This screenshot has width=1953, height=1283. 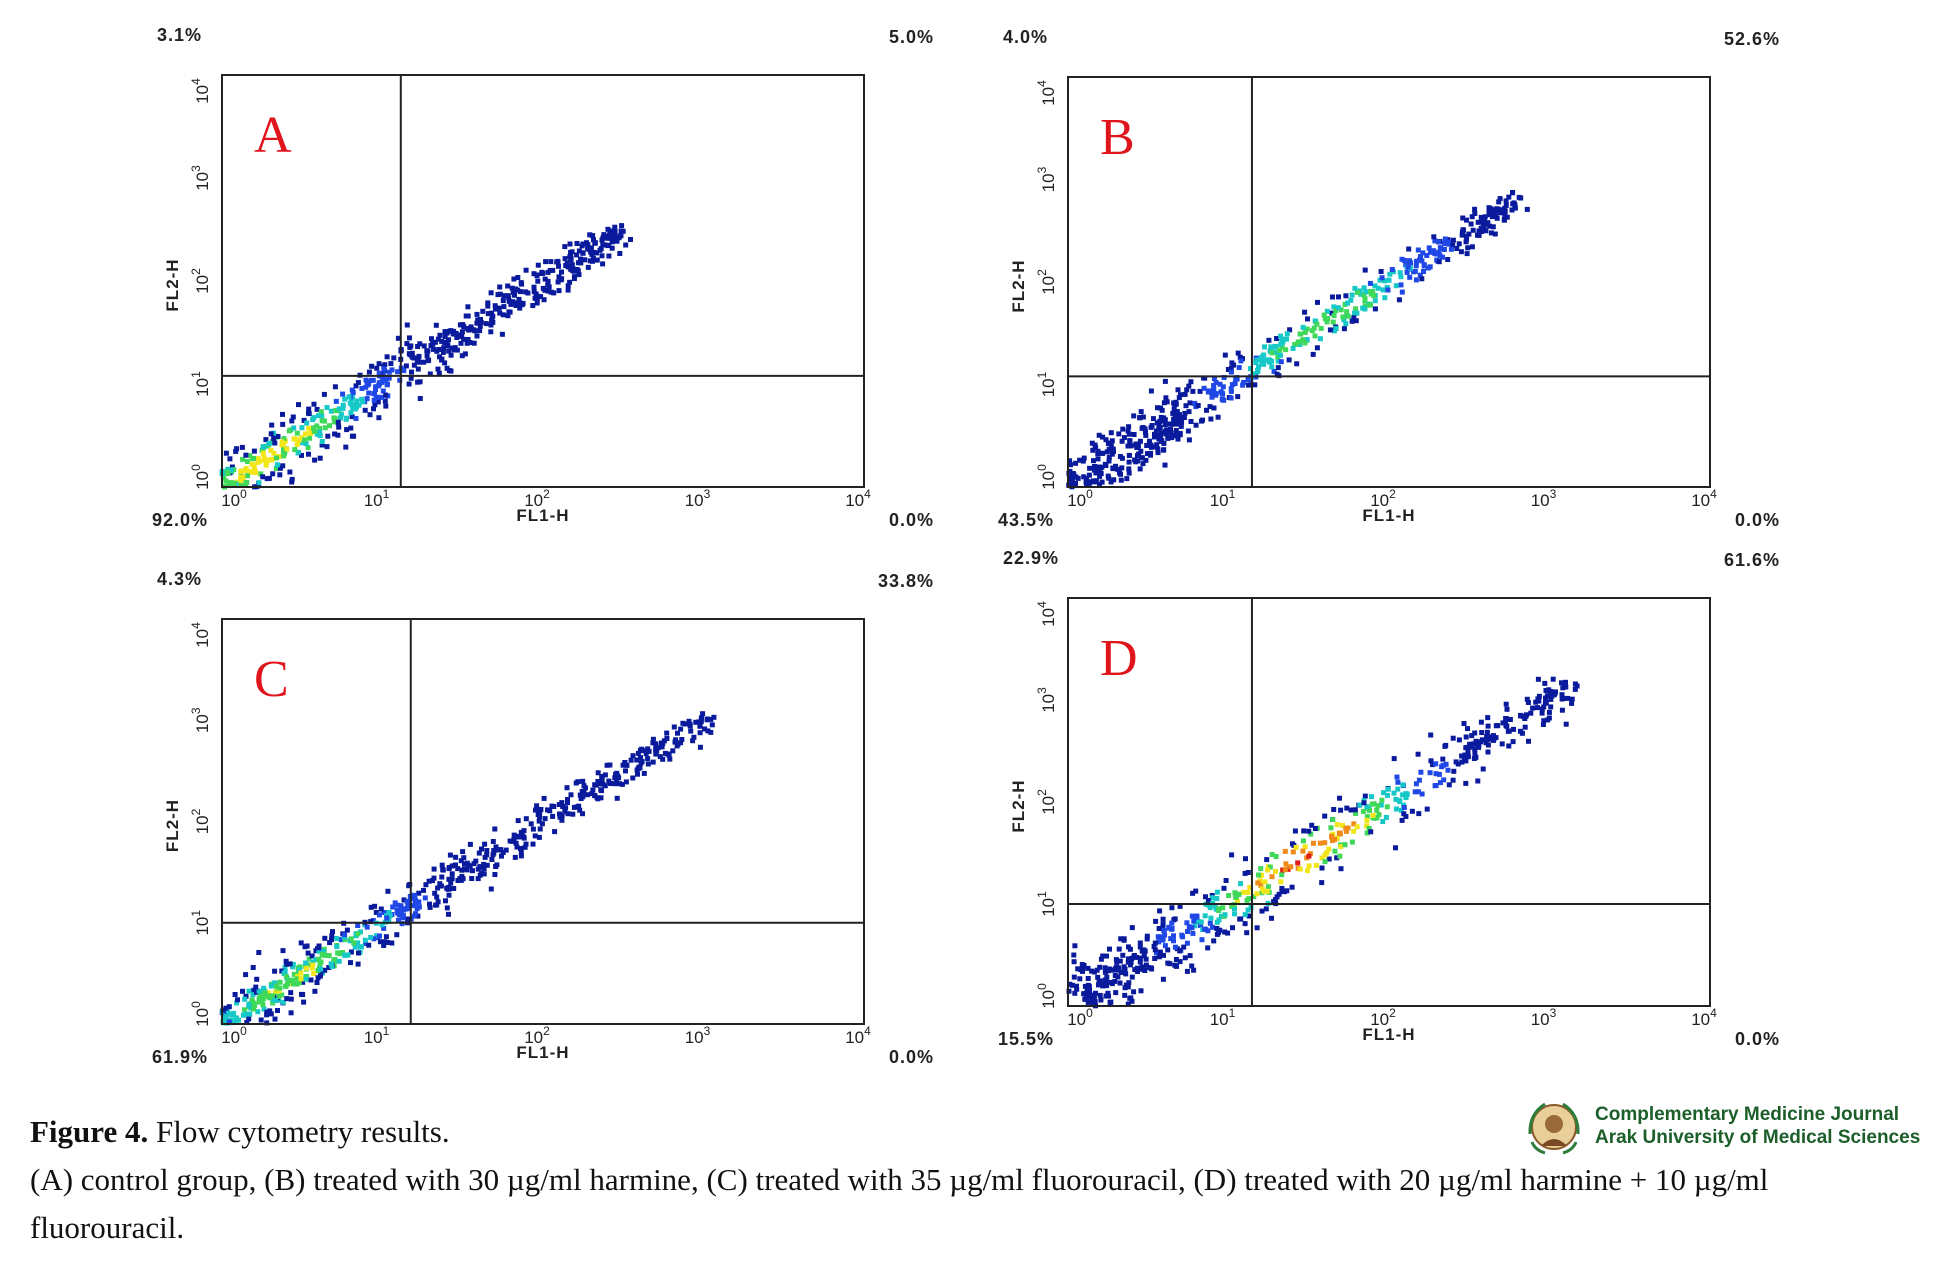 I want to click on x-tick-label: 10³, so click(x=698, y=1035).